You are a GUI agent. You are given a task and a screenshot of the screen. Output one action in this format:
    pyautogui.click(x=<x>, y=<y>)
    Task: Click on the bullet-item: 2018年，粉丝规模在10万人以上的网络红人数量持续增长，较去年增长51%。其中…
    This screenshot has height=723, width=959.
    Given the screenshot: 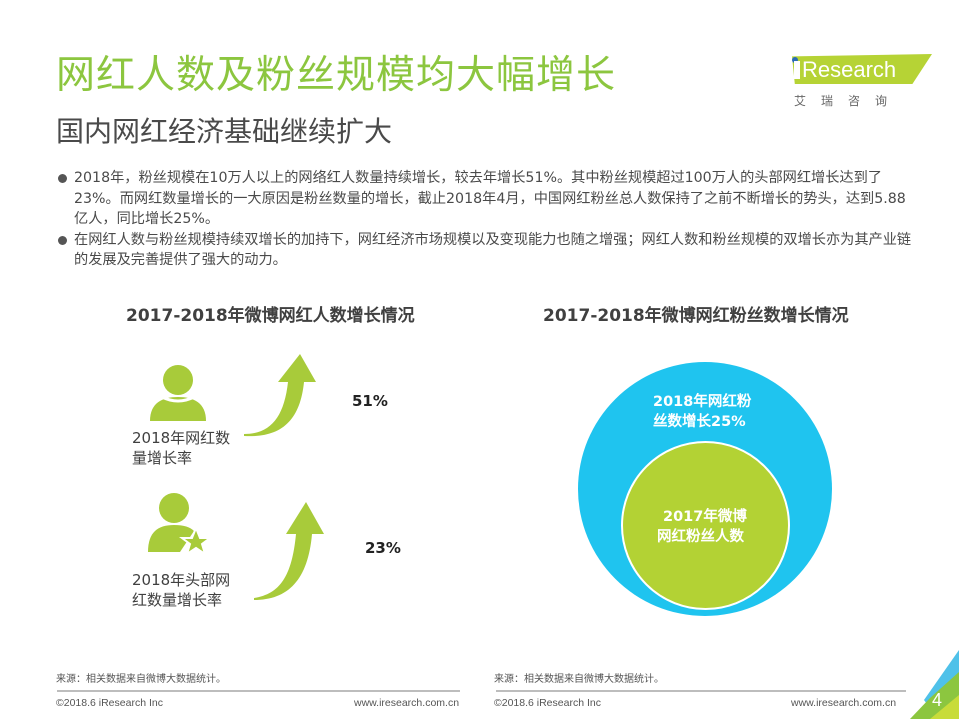 What is the action you would take?
    pyautogui.click(x=486, y=199)
    